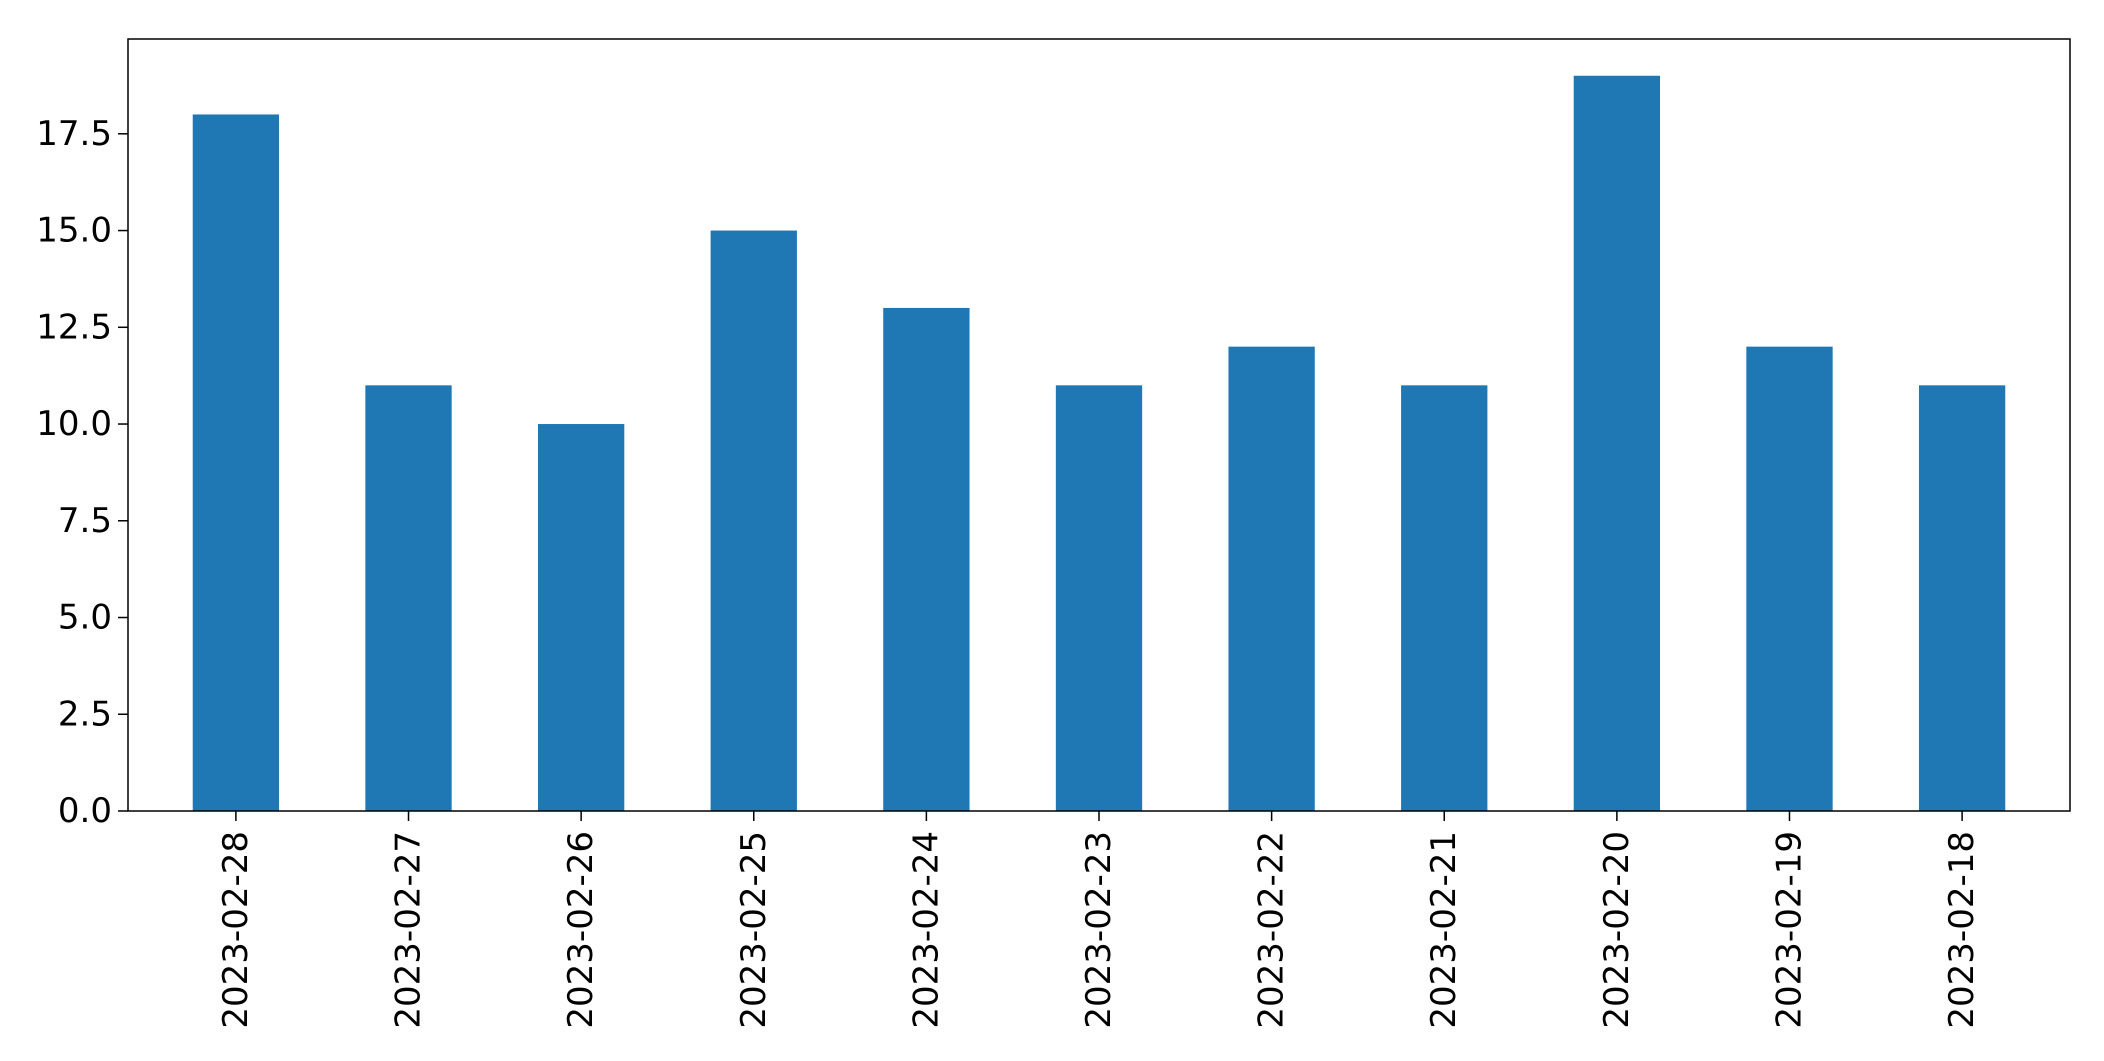  I want to click on y-tick-label: 0.0, so click(85, 811).